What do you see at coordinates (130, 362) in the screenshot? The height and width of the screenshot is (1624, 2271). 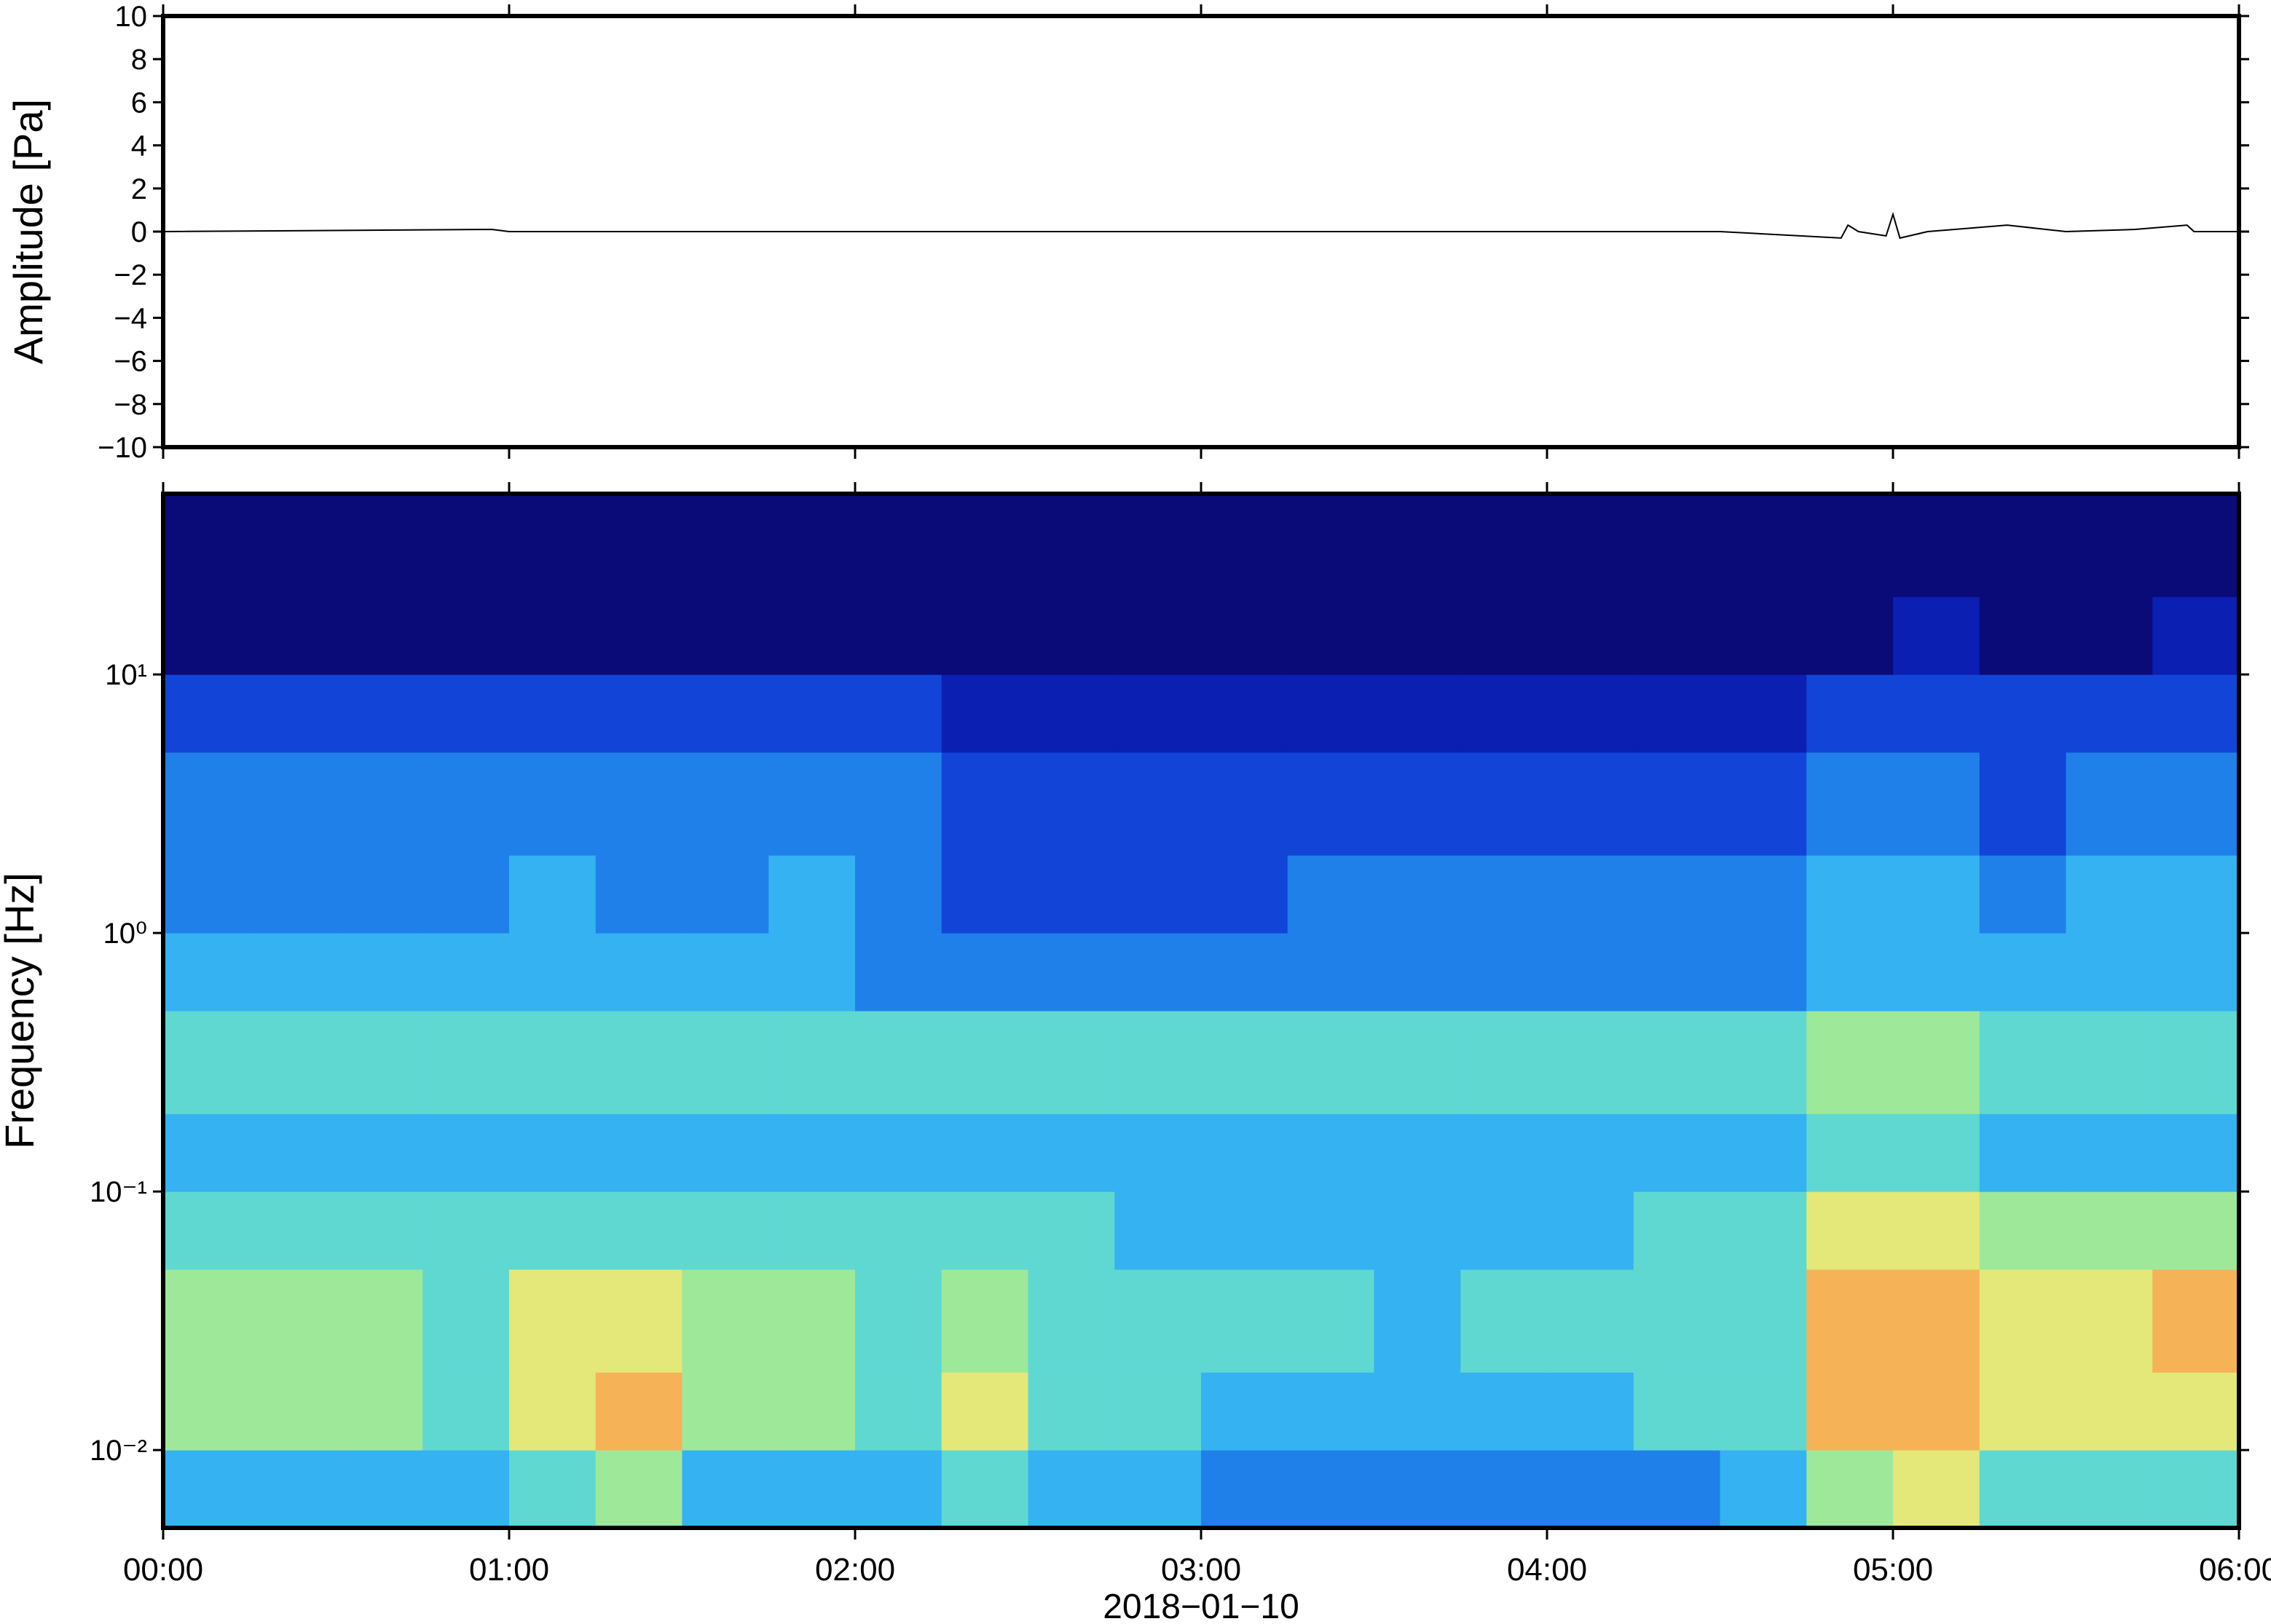 I see `y-tick-label: −6` at bounding box center [130, 362].